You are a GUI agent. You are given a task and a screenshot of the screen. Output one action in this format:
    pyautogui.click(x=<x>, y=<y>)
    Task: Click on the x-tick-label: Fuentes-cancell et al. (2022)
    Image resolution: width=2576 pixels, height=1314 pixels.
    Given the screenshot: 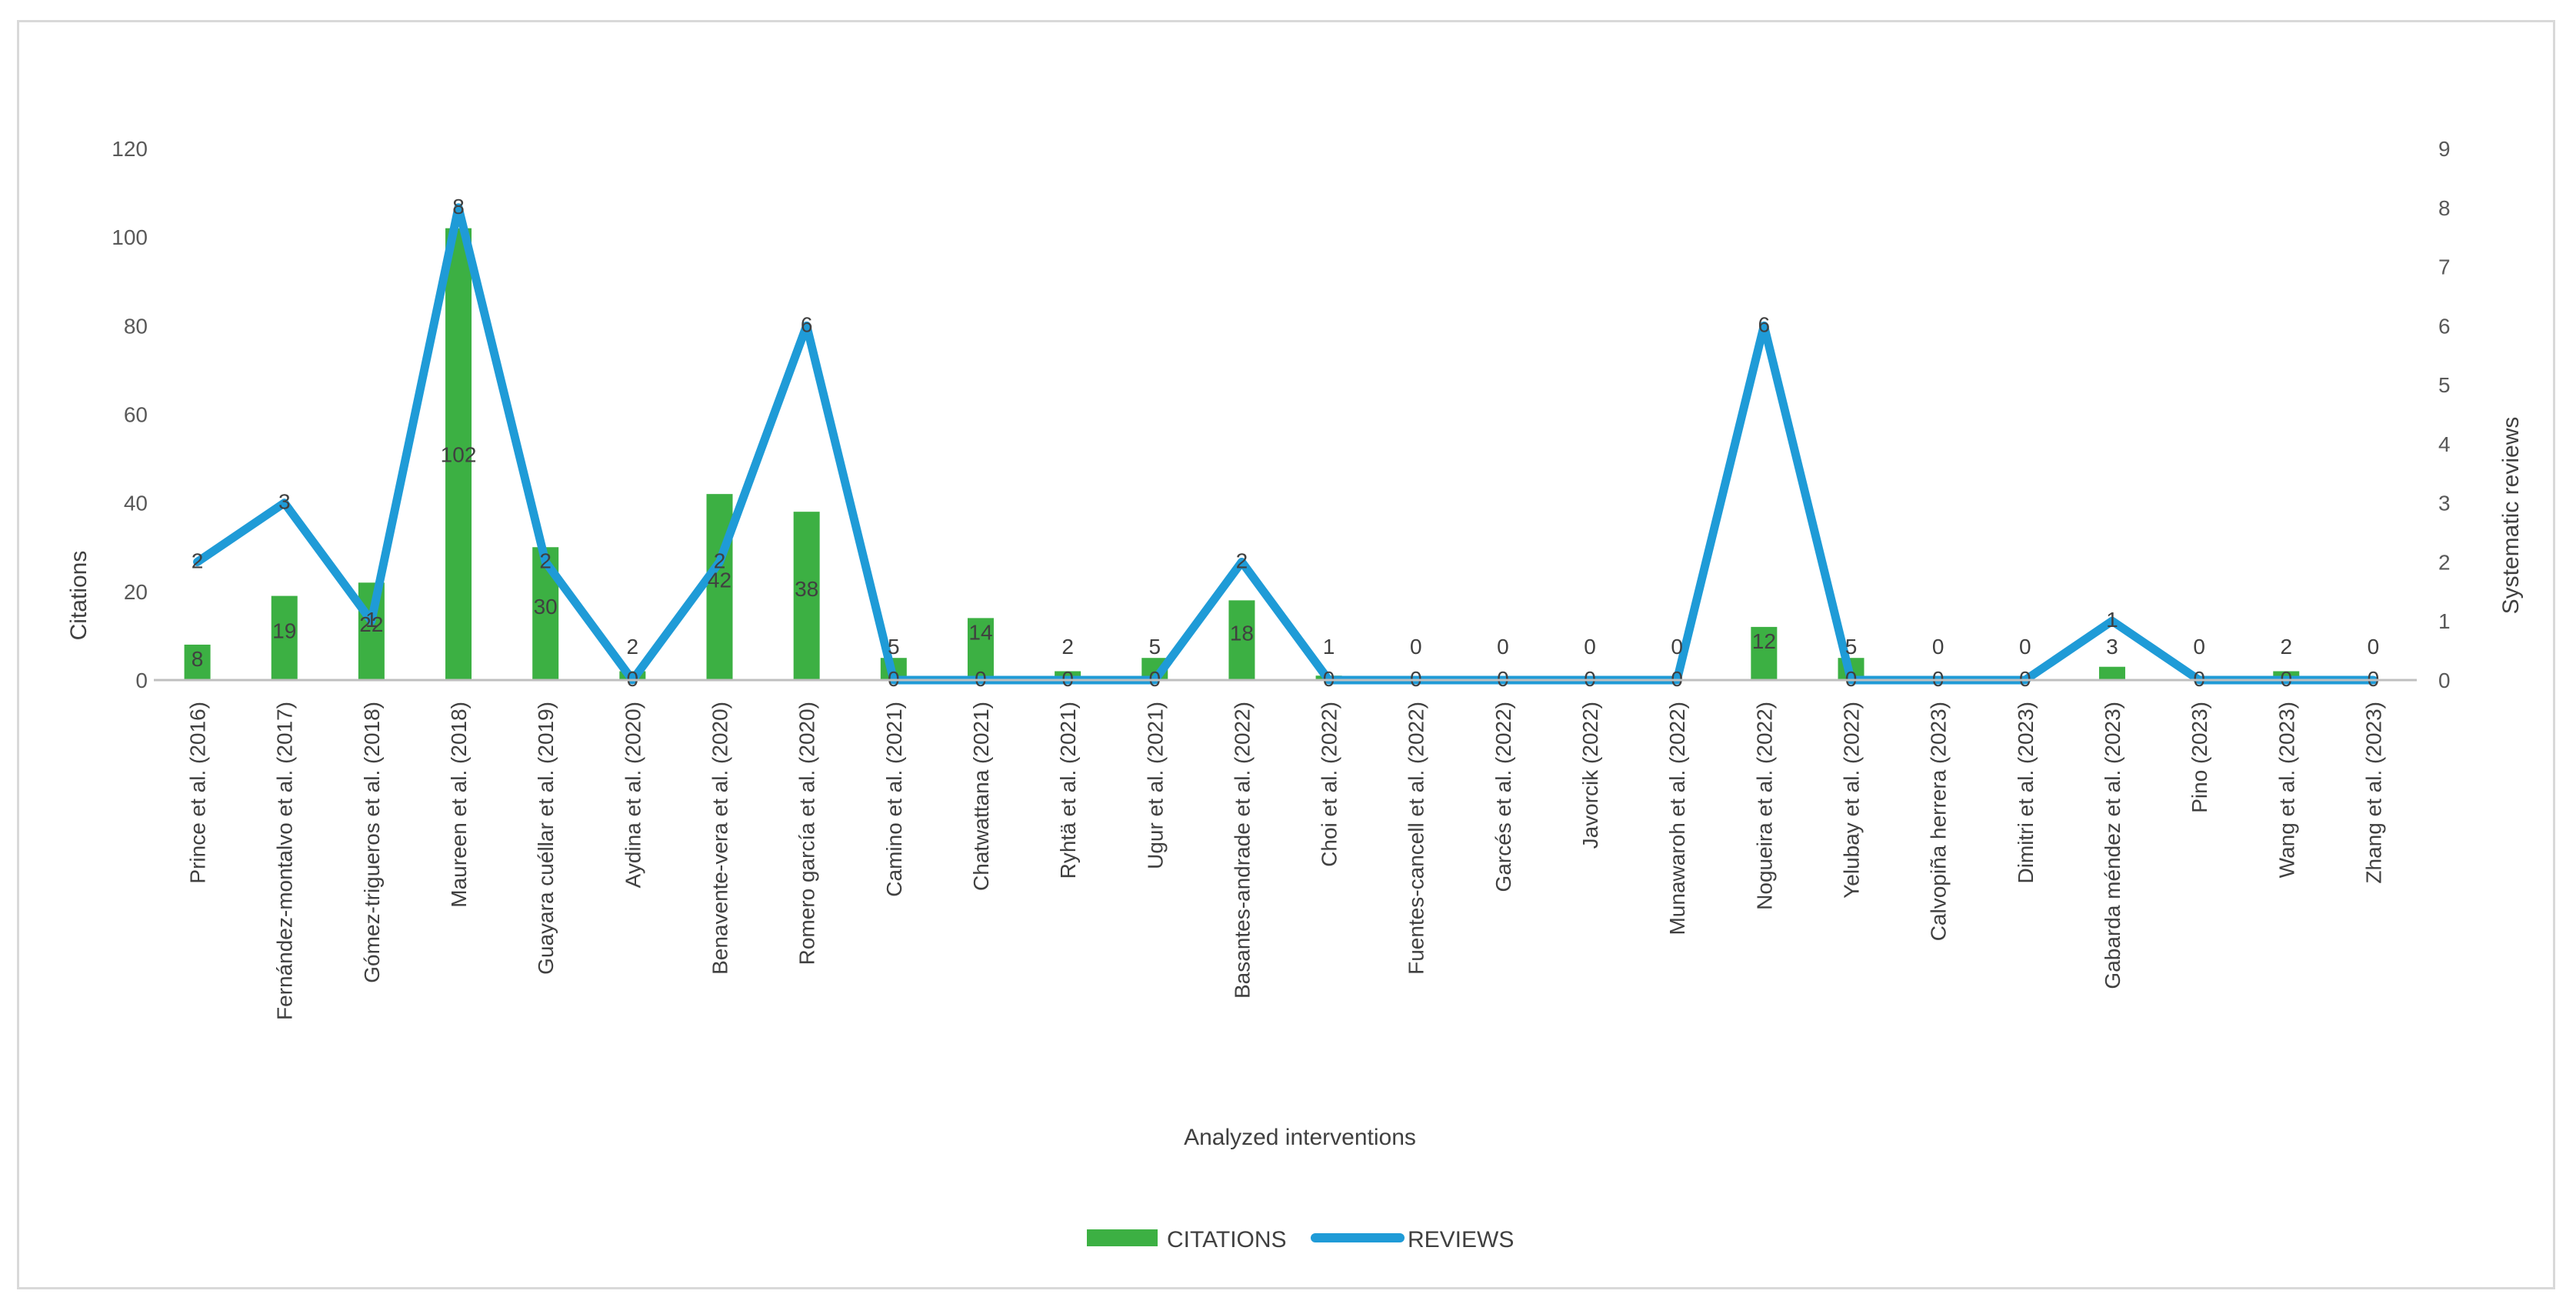 What is the action you would take?
    pyautogui.click(x=1416, y=838)
    